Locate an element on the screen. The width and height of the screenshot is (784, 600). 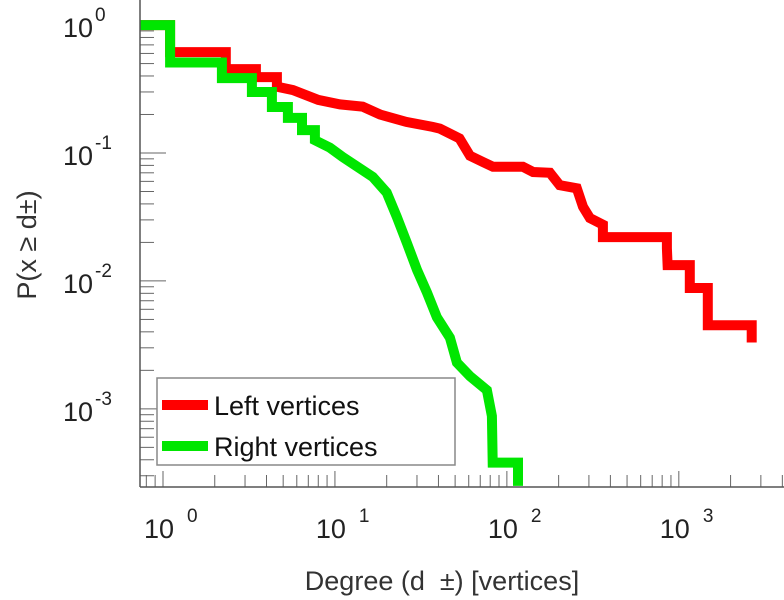
x-tick-exponent: 2 is located at coordinates (536, 516).